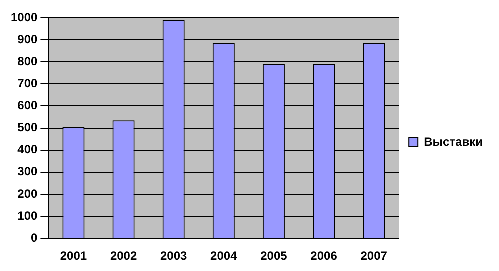 This screenshot has width=499, height=271. Describe the element at coordinates (124, 256) in the screenshot. I see `x-tick-label: 2002` at that location.